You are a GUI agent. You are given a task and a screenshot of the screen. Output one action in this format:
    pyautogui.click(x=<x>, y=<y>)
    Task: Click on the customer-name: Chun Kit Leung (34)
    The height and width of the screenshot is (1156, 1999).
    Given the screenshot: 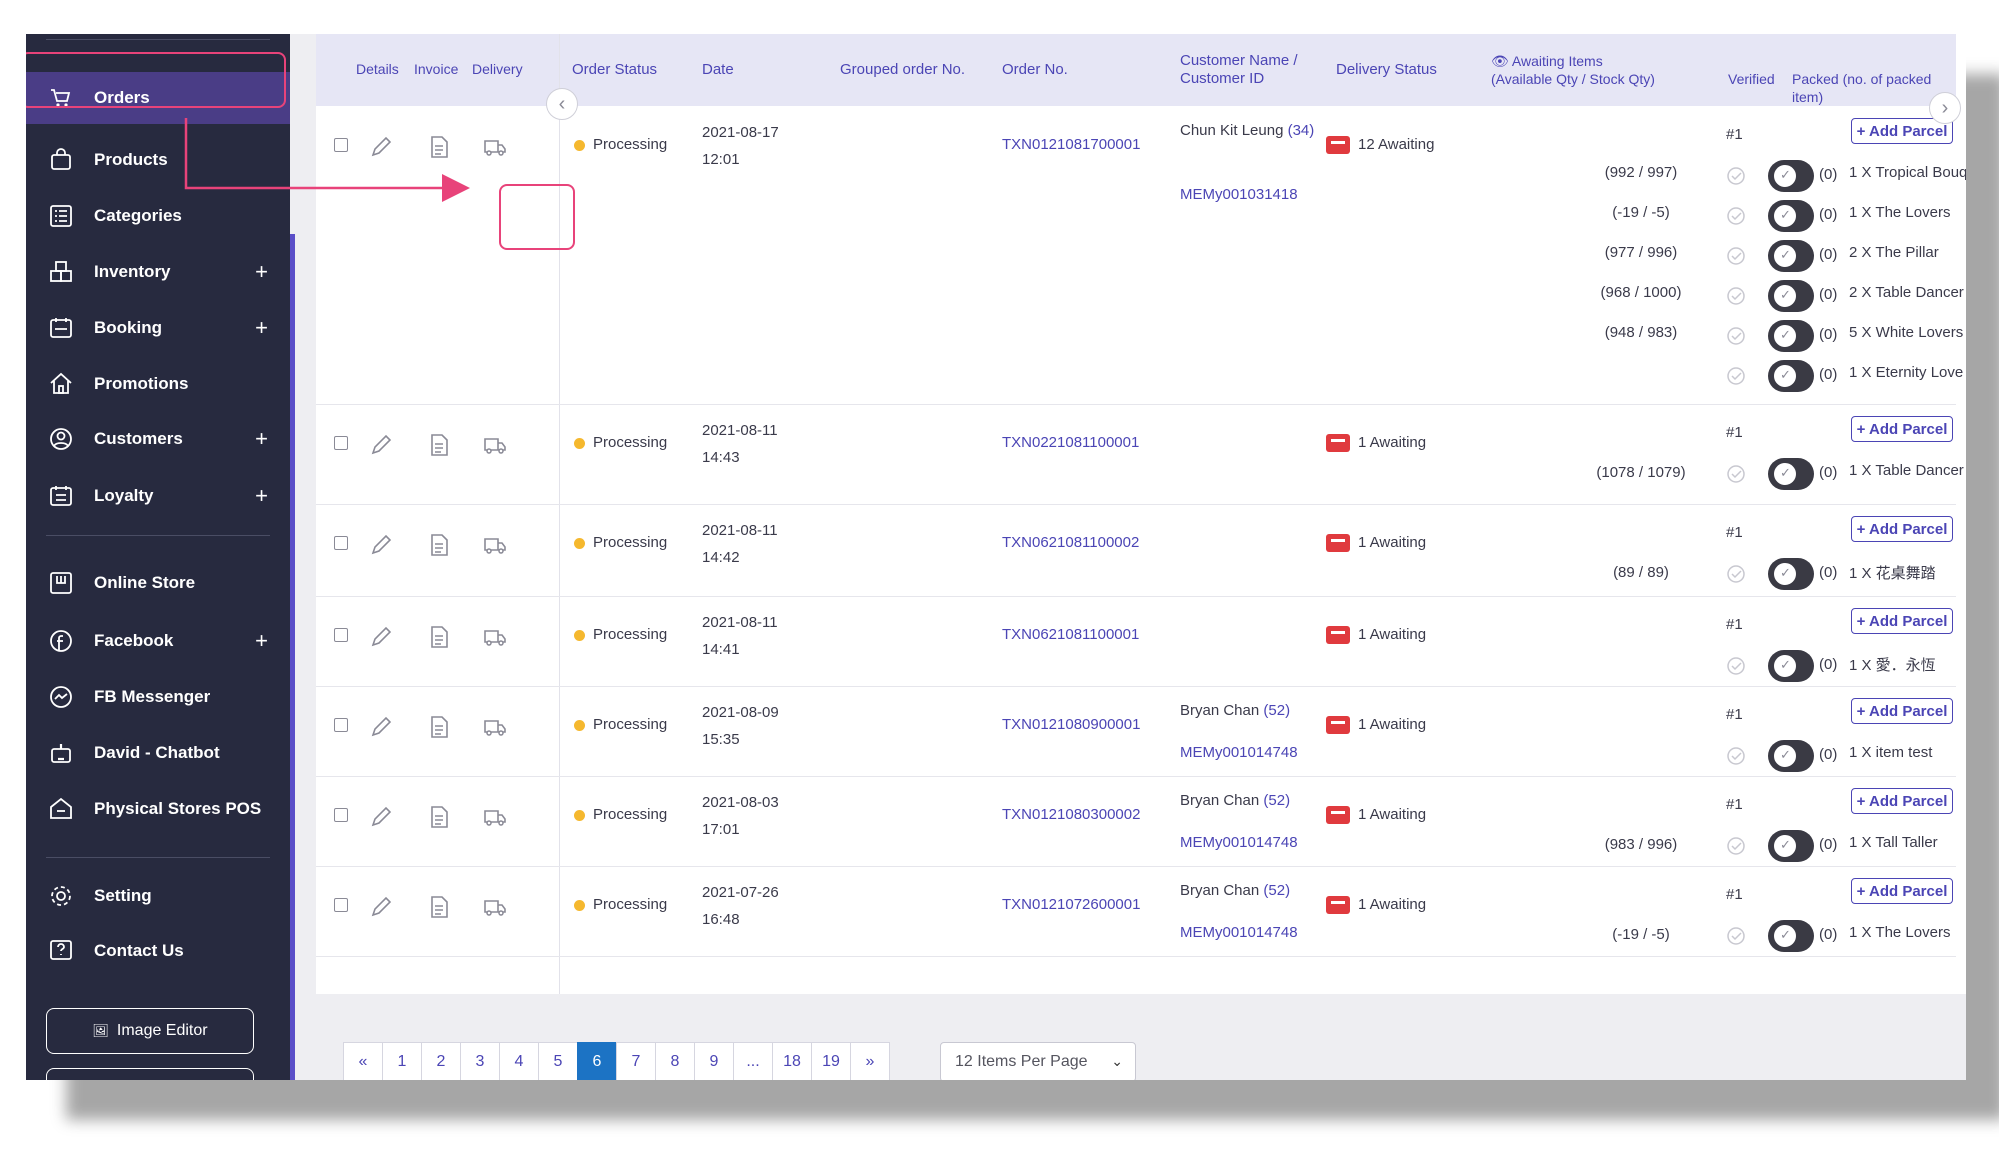 What is the action you would take?
    pyautogui.click(x=1247, y=130)
    